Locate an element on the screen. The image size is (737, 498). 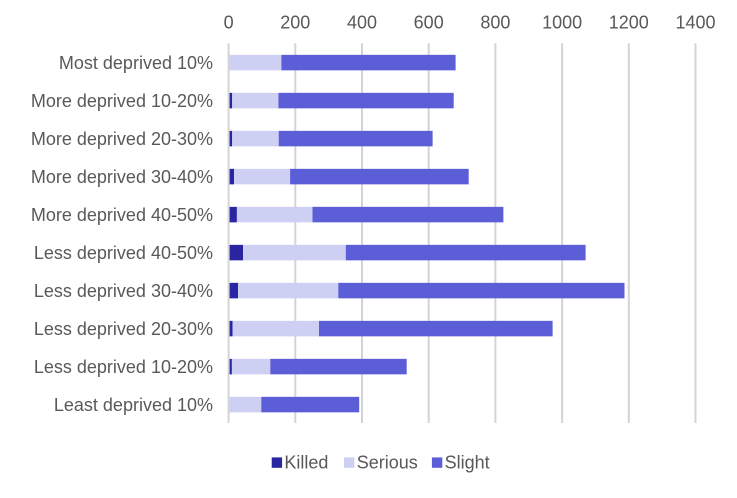
svg-text: 200 is located at coordinates (295, 23).